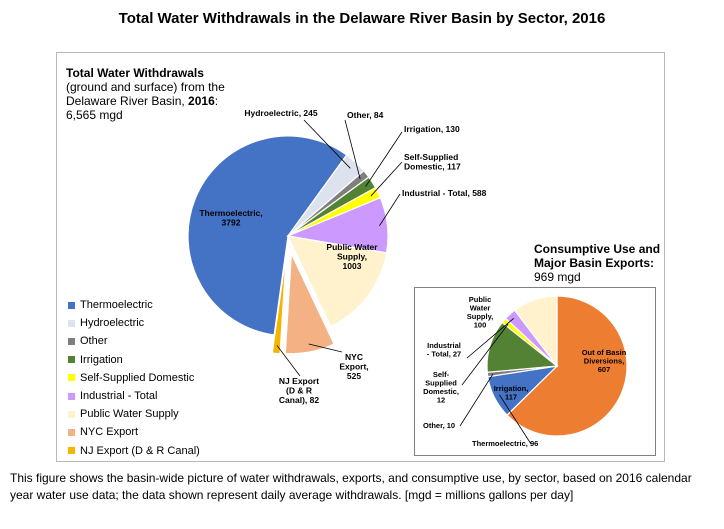 The width and height of the screenshot is (724, 529). I want to click on legend-item: Thermoelectric, so click(134, 305).